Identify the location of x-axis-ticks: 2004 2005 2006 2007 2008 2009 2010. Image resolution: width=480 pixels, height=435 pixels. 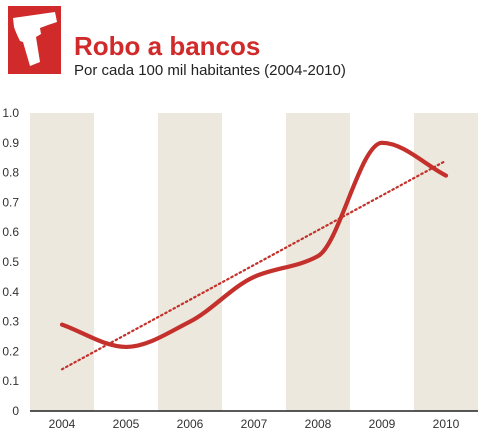
(254, 424).